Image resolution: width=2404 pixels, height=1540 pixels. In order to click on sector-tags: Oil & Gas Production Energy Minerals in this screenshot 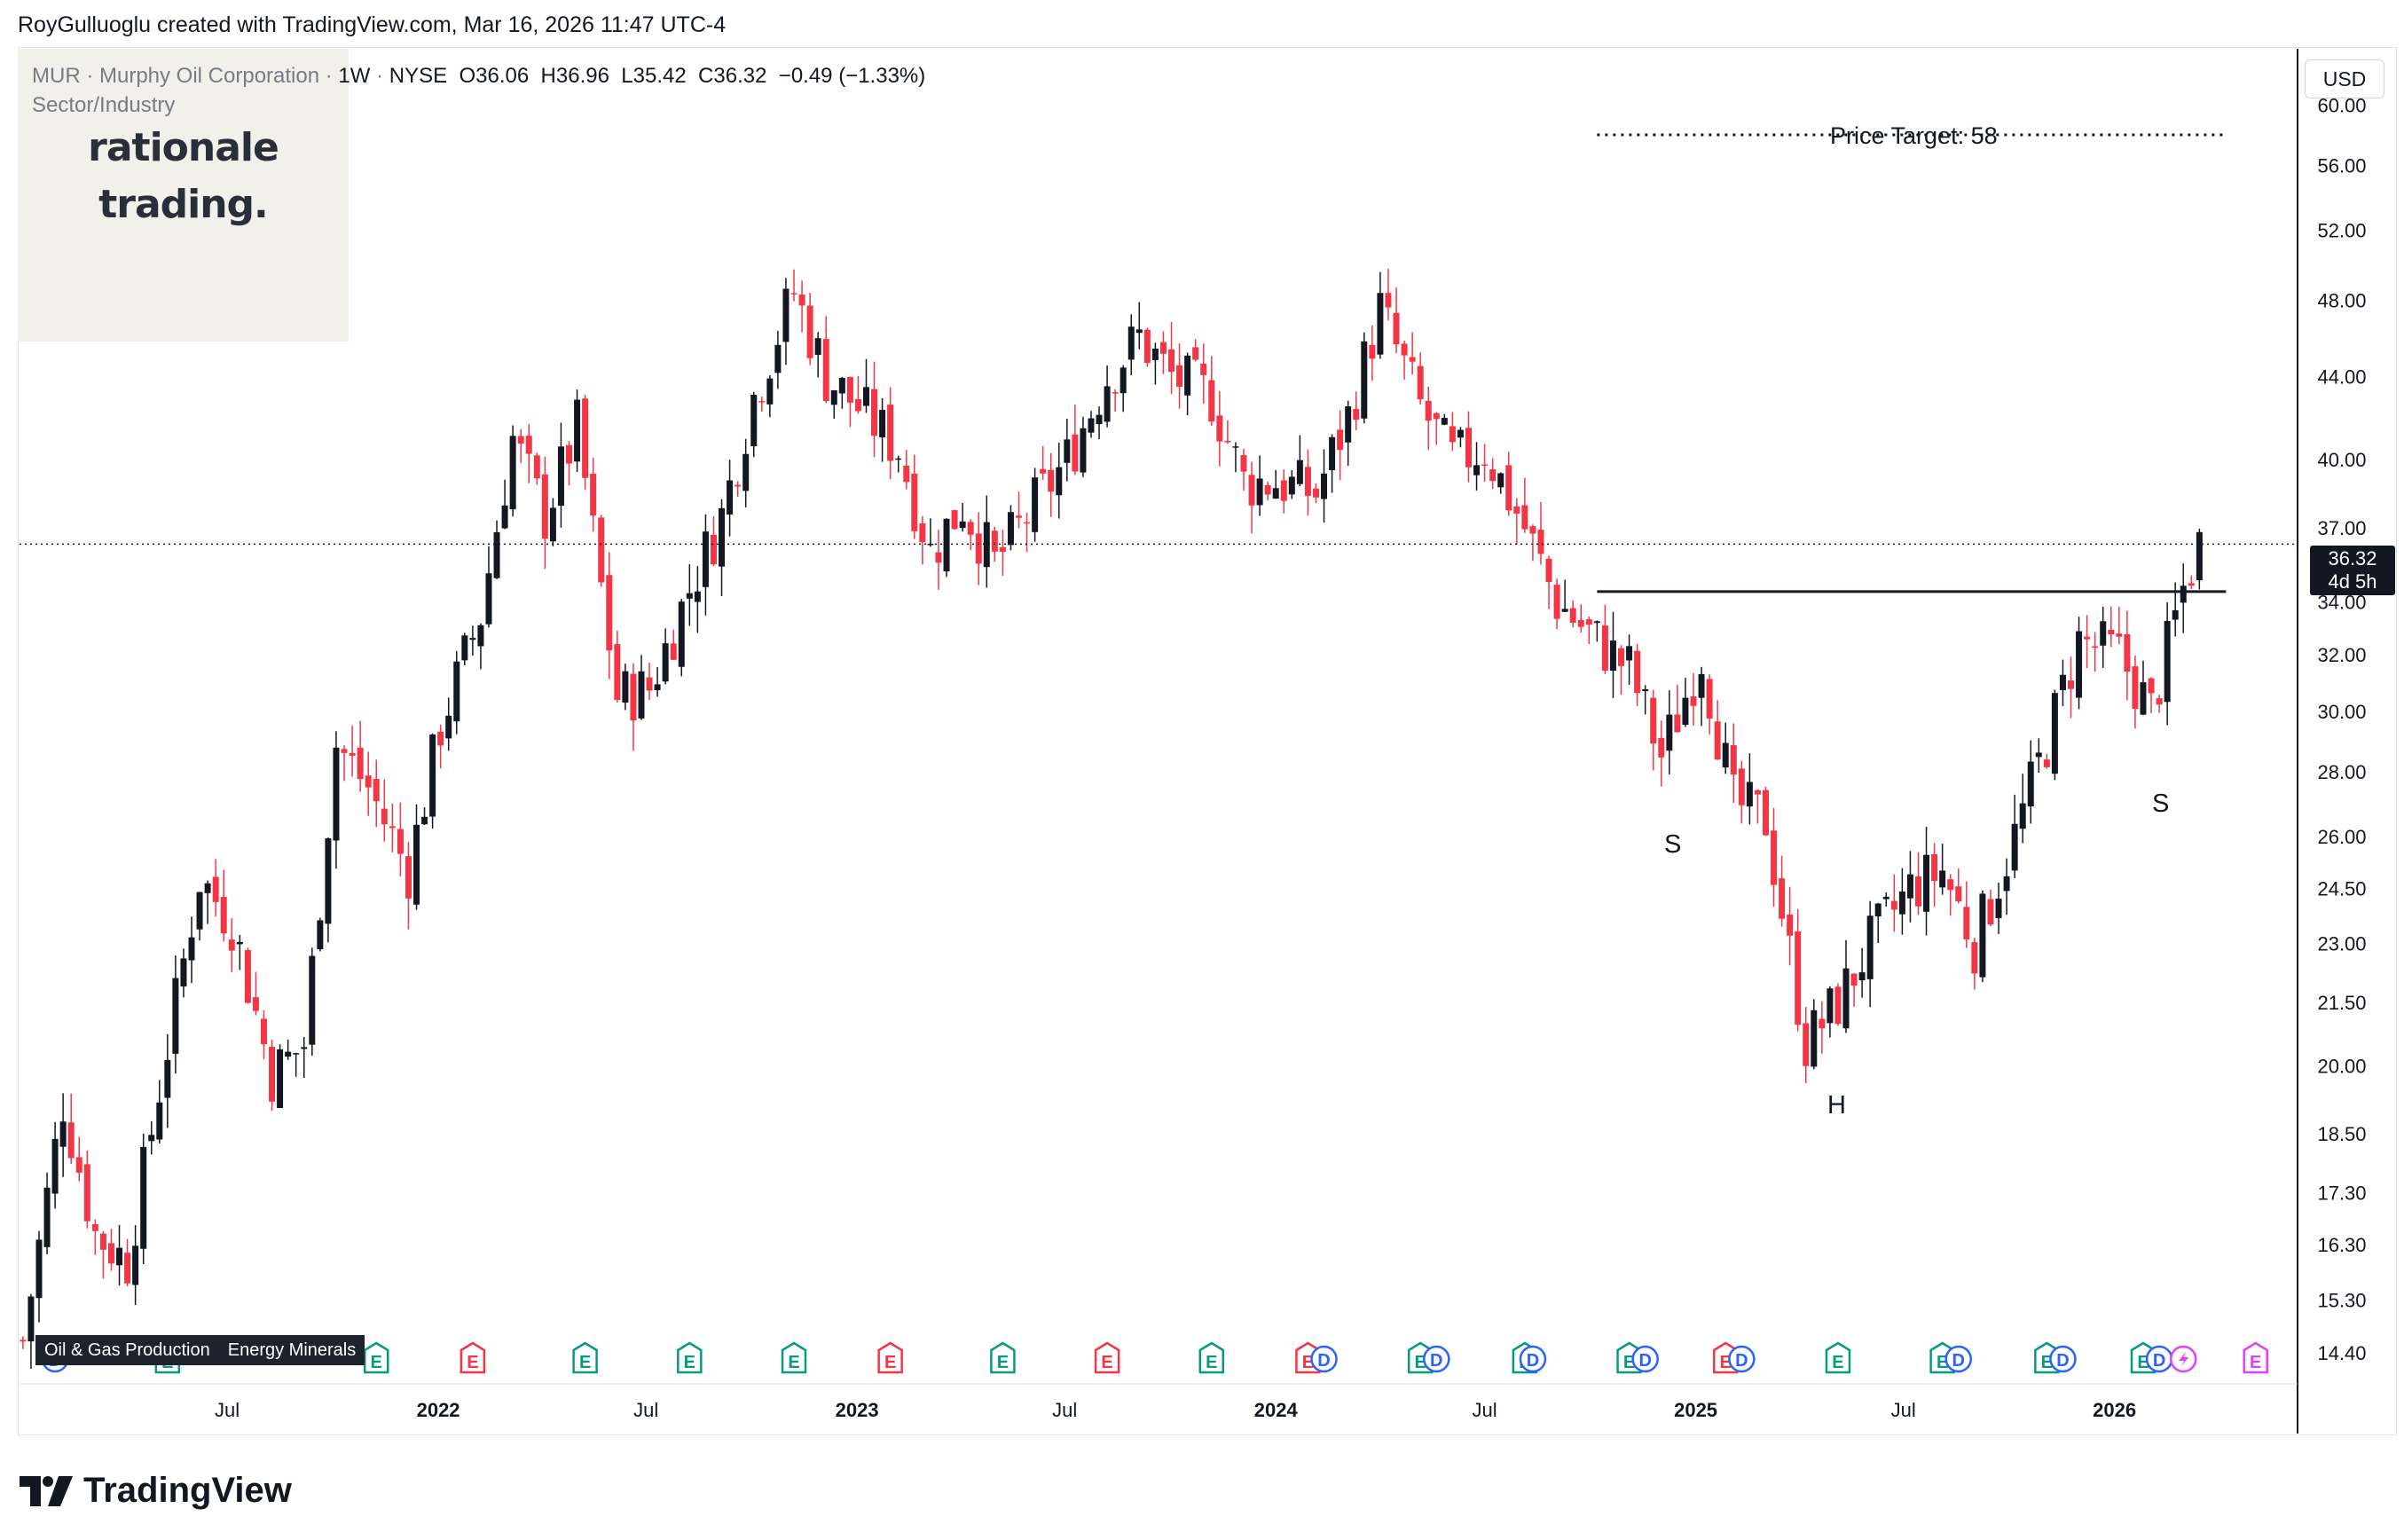, I will do `click(200, 1350)`.